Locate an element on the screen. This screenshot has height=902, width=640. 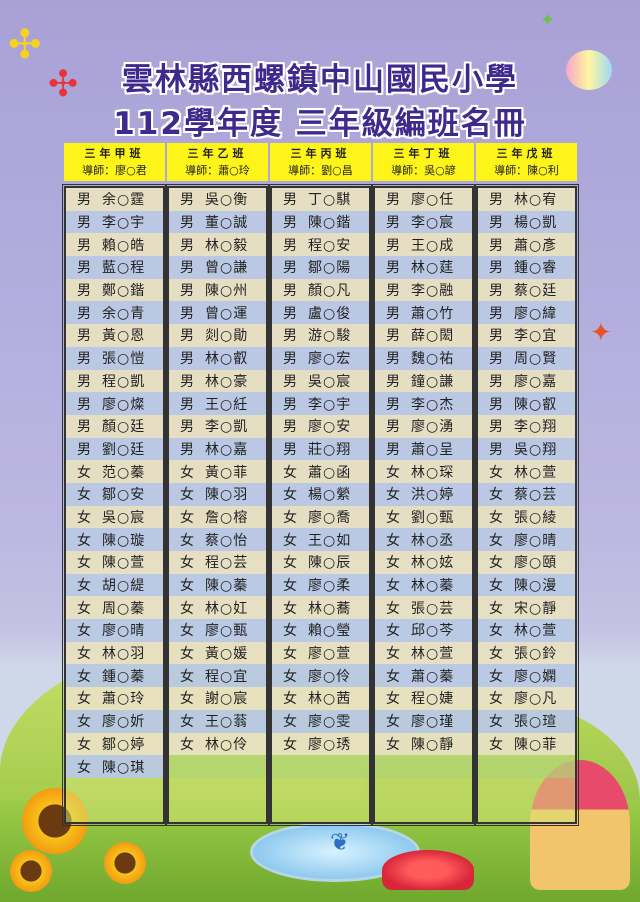
student-name: 張○芸 is located at coordinates (433, 608).